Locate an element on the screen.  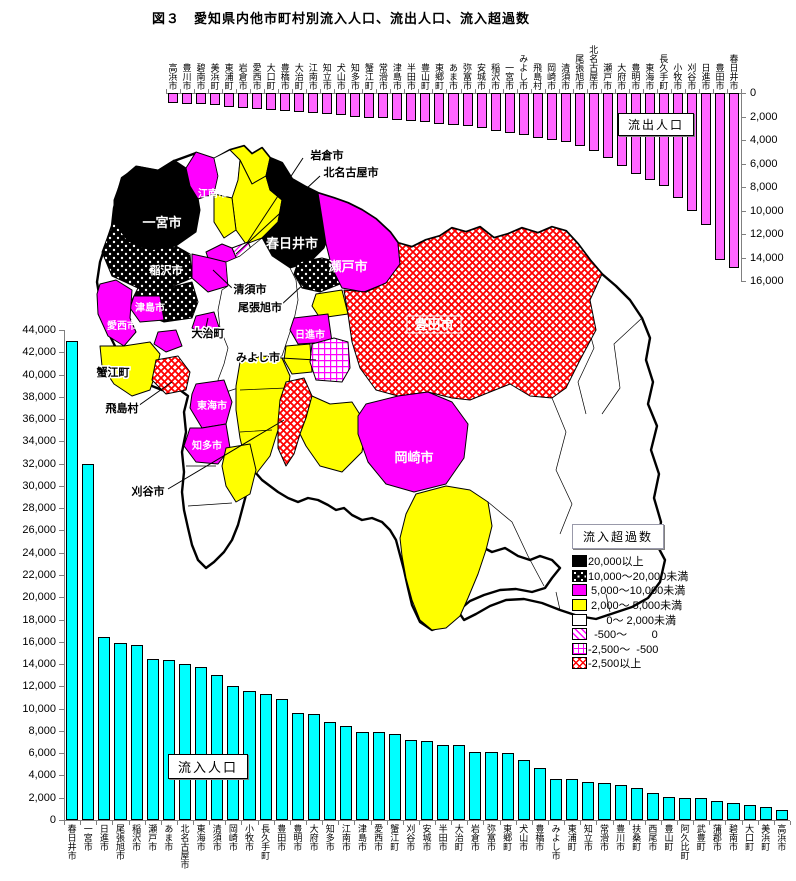
legend-swatch-redcross is located at coordinates (579, 663).